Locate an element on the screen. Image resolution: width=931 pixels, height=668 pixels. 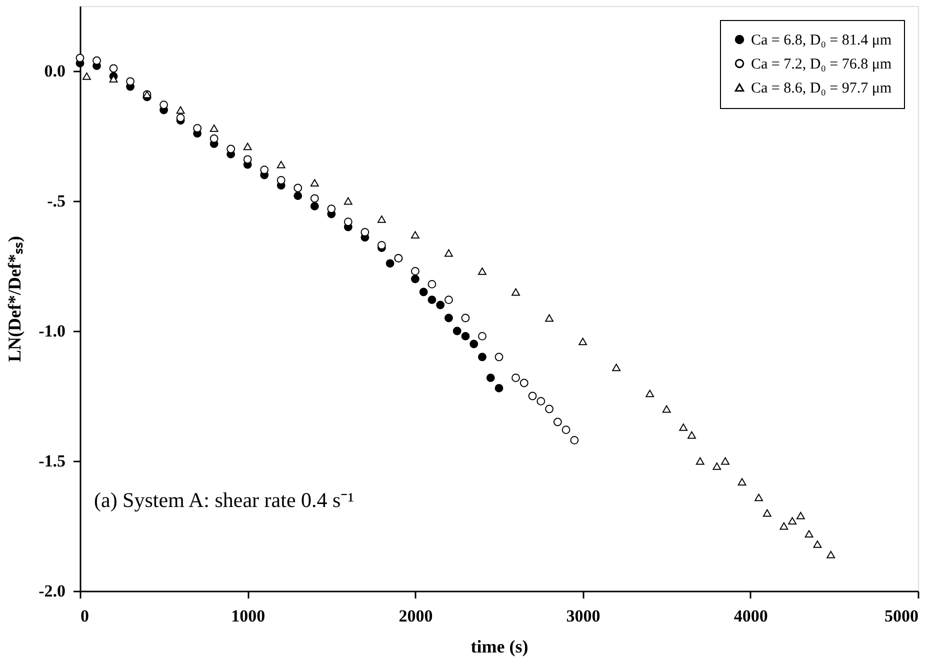
x-tick-label: 0 is located at coordinates (84, 616).